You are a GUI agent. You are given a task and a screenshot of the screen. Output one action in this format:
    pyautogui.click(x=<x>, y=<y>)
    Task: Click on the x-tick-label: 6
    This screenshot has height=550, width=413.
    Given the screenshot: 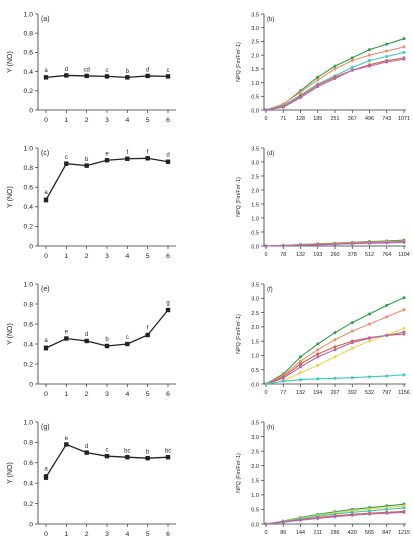 What is the action you would take?
    pyautogui.click(x=168, y=120)
    